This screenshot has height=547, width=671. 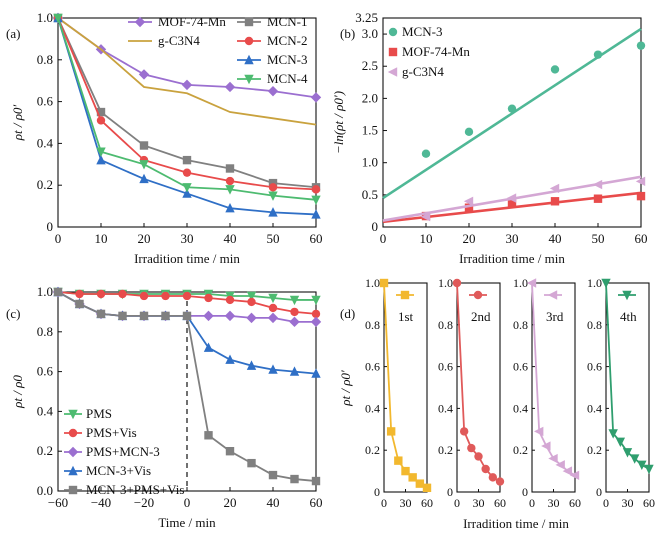 What do you see at coordinates (273, 502) in the screenshot?
I see `x-tick-label: 40` at bounding box center [273, 502].